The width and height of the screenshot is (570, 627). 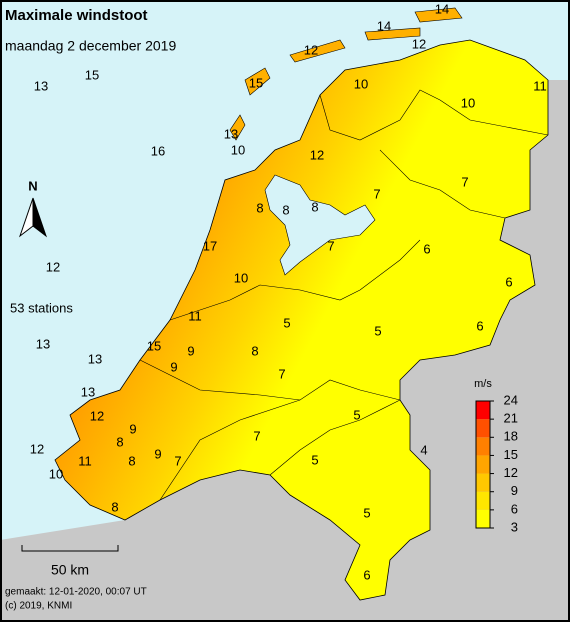 What do you see at coordinates (511, 418) in the screenshot?
I see `legend-tick-label: 21` at bounding box center [511, 418].